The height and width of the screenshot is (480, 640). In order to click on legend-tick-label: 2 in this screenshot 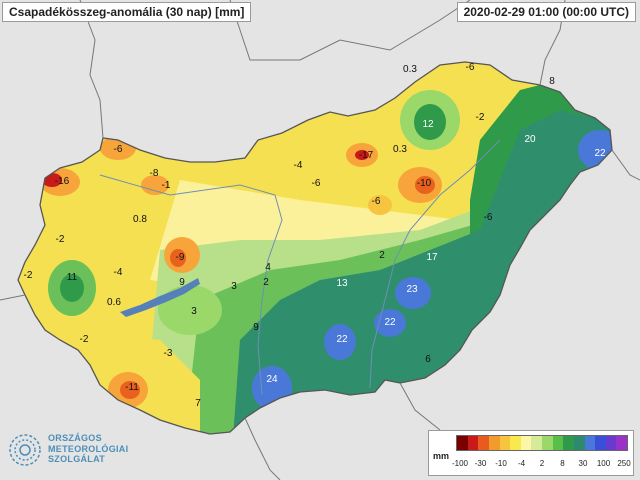, I will do `click(542, 463)`.